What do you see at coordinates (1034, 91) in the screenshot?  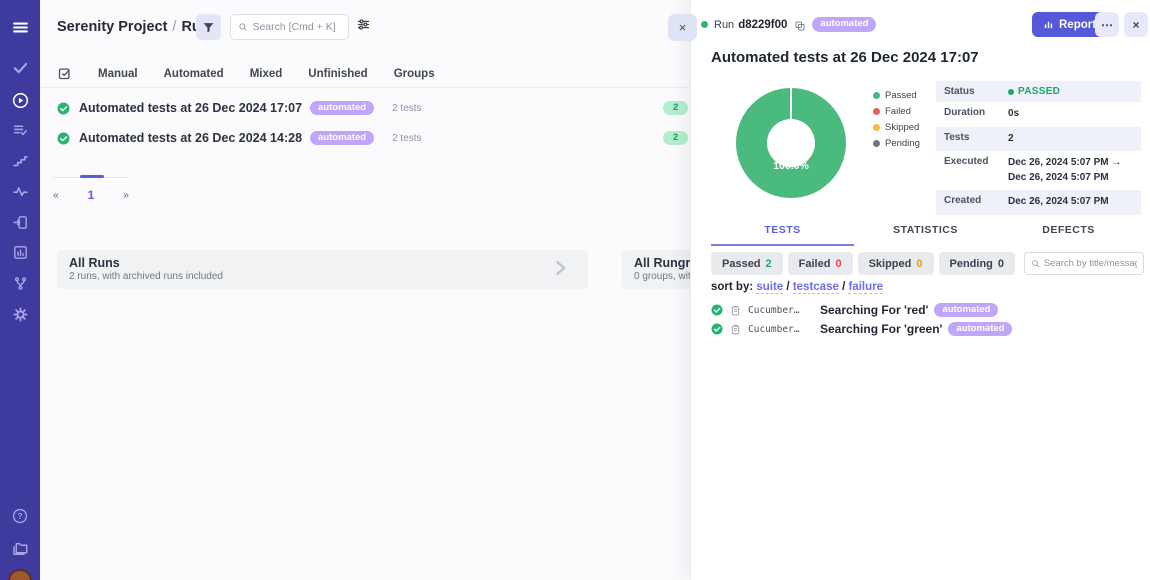 I see `status-badge: PASSED` at bounding box center [1034, 91].